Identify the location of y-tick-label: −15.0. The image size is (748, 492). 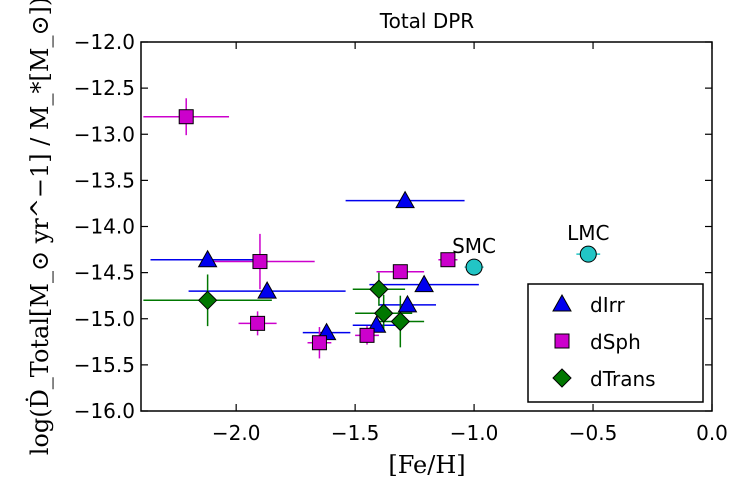
(104, 319).